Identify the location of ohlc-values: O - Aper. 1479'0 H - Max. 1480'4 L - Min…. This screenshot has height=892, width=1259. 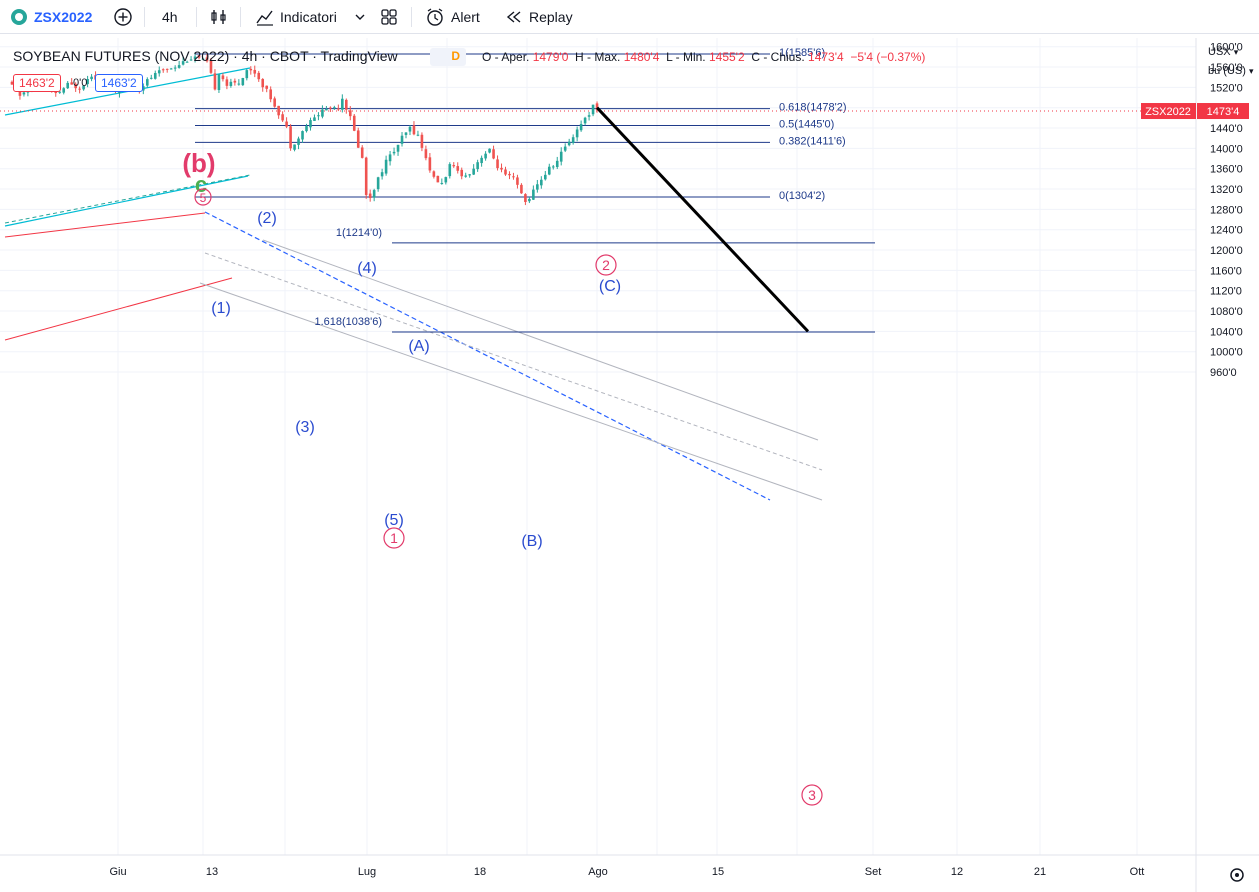
(704, 57).